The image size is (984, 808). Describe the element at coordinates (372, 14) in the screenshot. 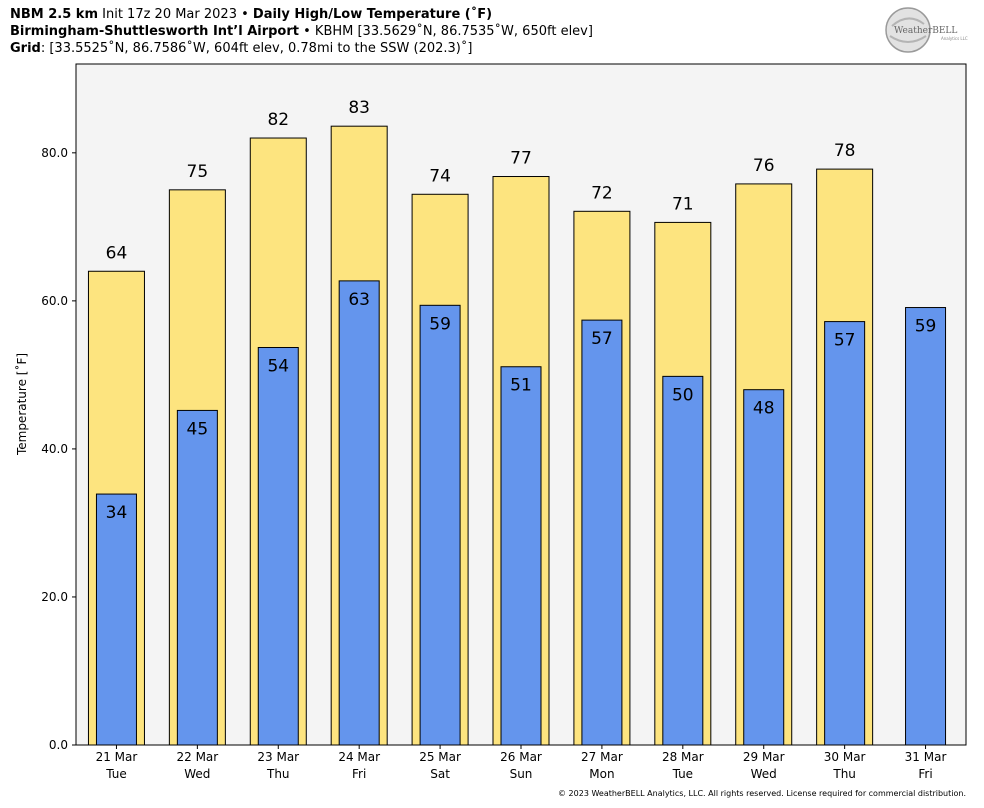

I see `product-name: Daily High/Low Temperature (˚F)` at that location.